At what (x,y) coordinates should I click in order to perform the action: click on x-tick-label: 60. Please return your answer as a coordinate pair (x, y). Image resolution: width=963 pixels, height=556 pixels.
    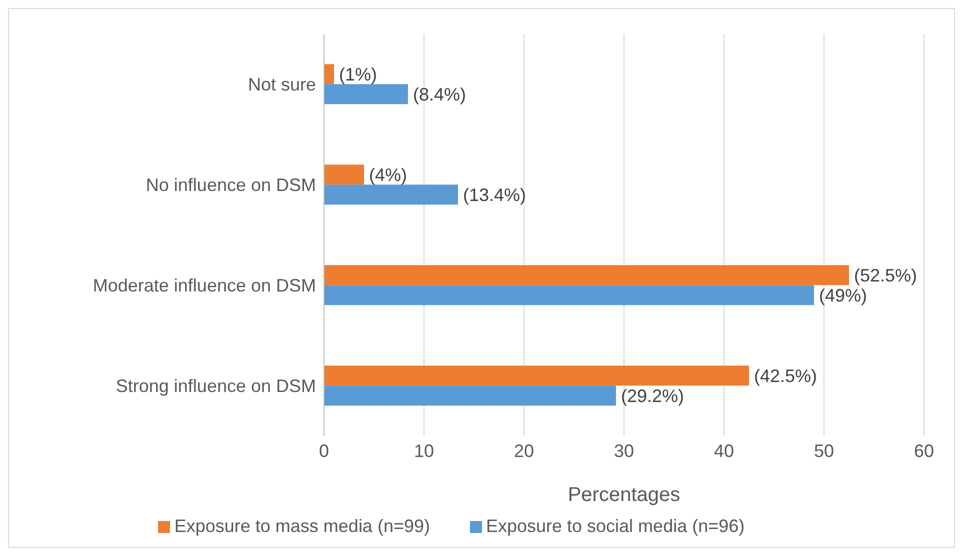
    Looking at the image, I should click on (924, 450).